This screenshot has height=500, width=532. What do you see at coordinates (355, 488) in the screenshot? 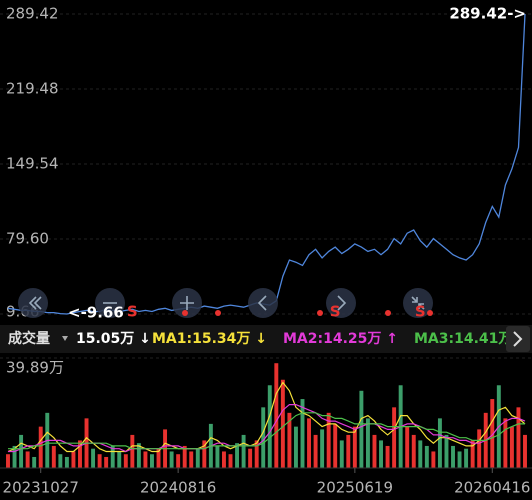
I see `x-tick-label: 20250619` at bounding box center [355, 488].